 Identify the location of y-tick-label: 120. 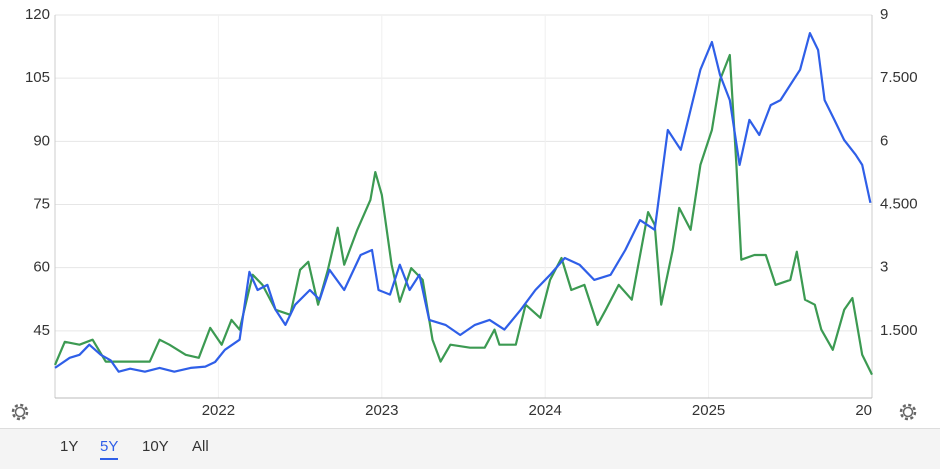
(37, 14).